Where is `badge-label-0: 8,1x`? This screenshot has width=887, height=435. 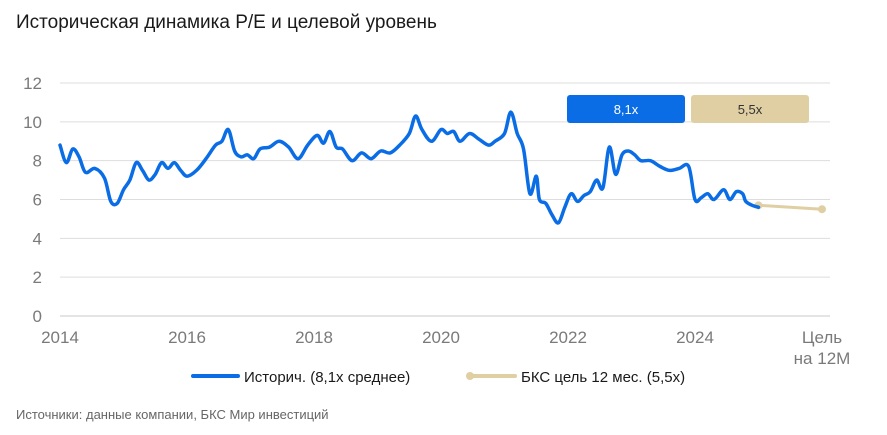
badge-label-0: 8,1x is located at coordinates (626, 109).